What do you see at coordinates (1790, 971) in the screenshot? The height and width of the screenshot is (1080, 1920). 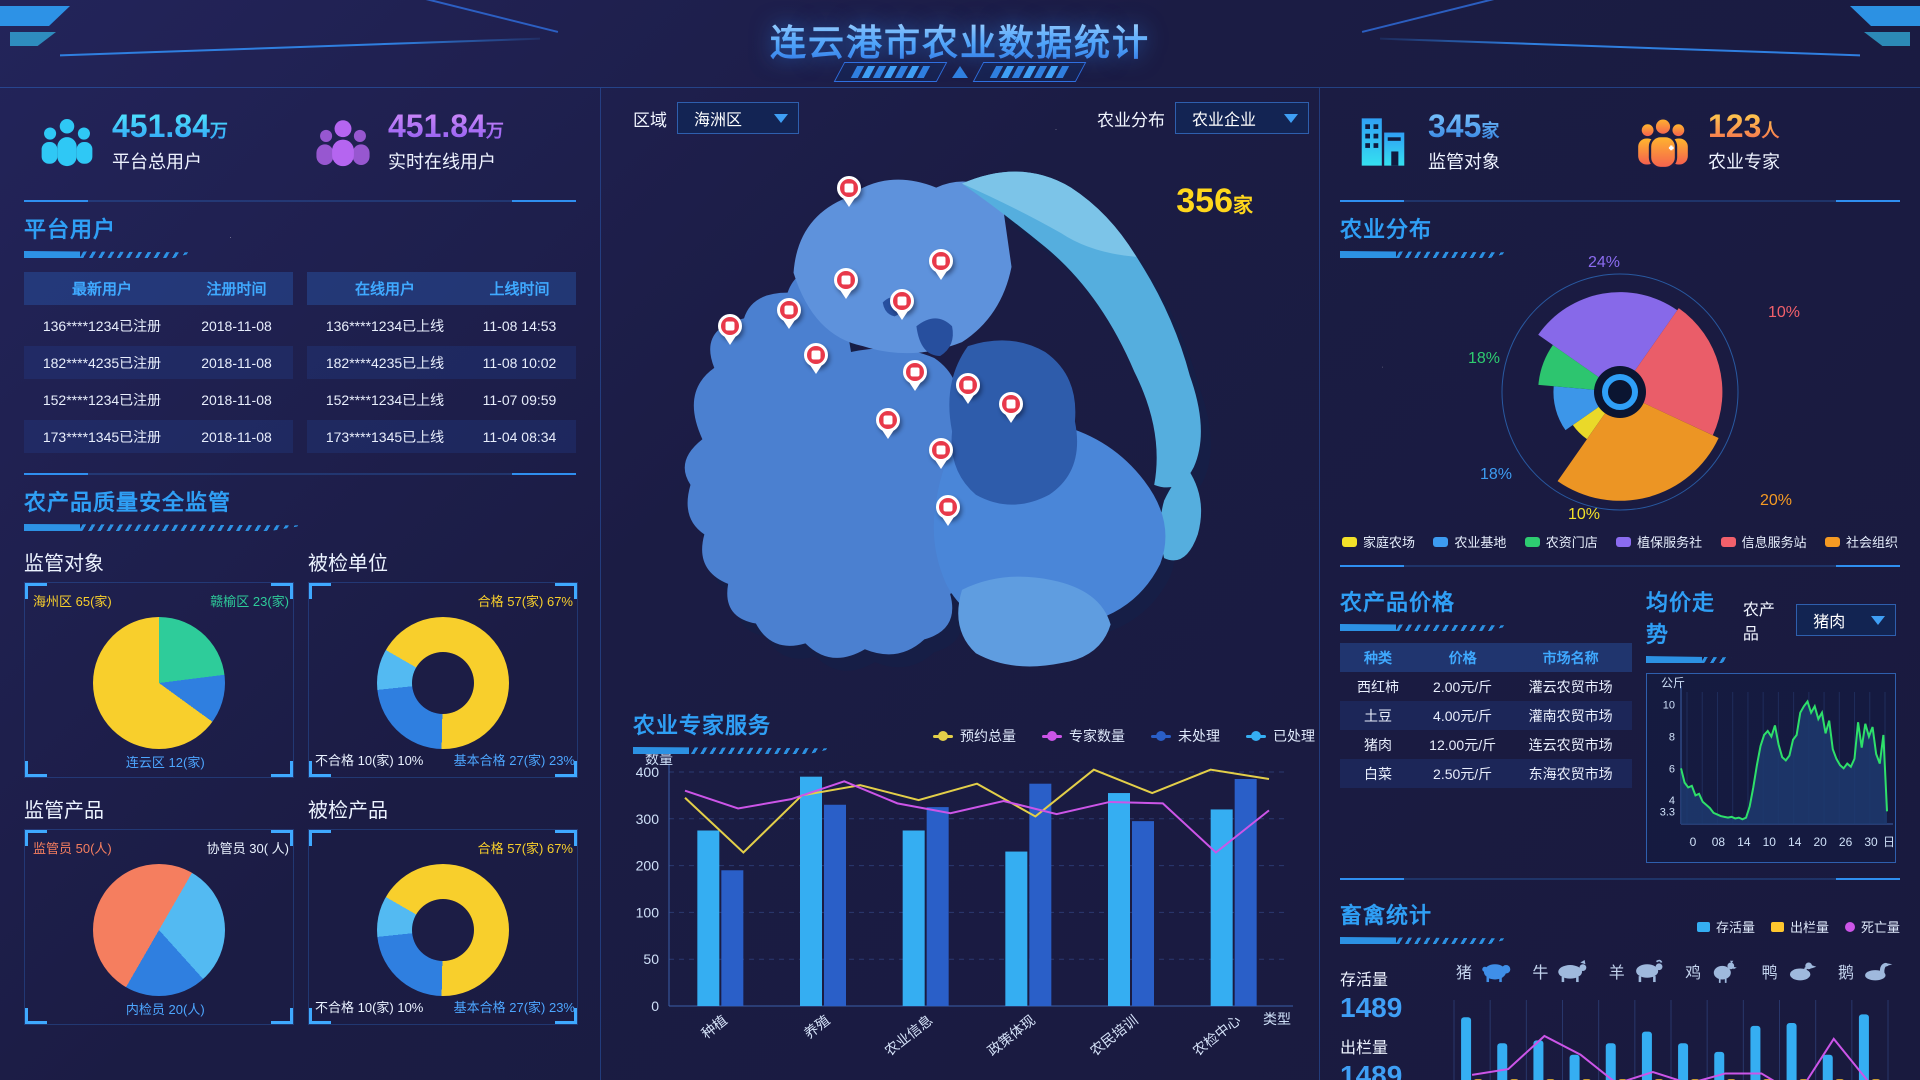 I see `animal-tab-duck: 鸭` at bounding box center [1790, 971].